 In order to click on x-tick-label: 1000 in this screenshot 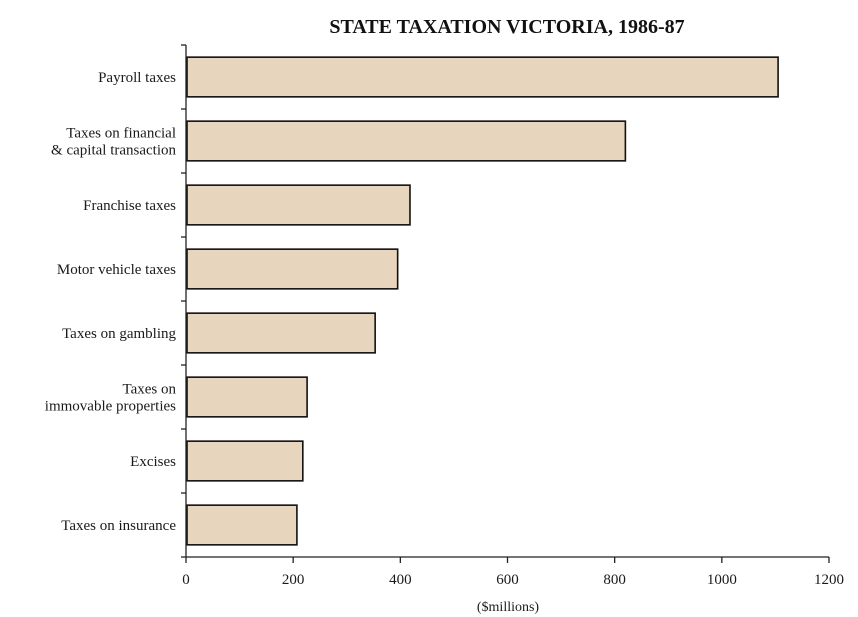, I will do `click(722, 580)`.